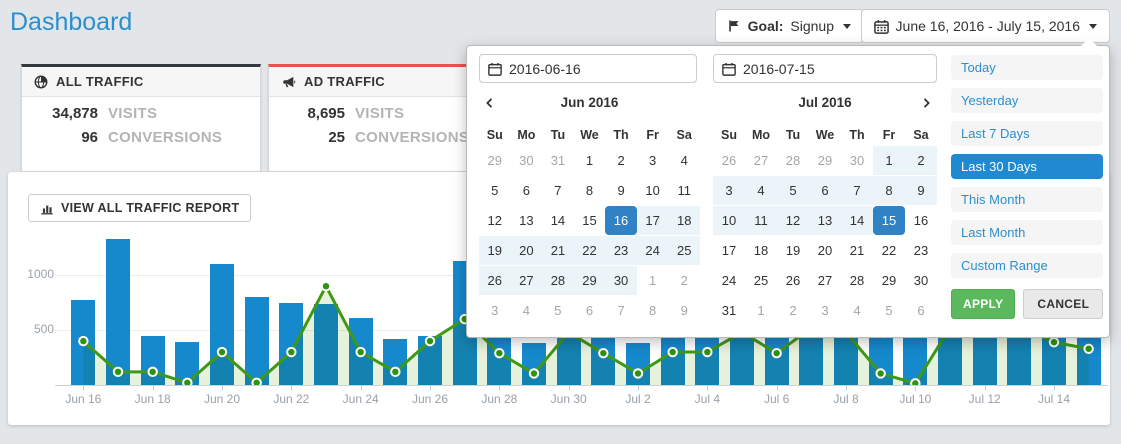 This screenshot has width=1121, height=444. What do you see at coordinates (793, 220) in the screenshot?
I see `calendar-day: 12` at bounding box center [793, 220].